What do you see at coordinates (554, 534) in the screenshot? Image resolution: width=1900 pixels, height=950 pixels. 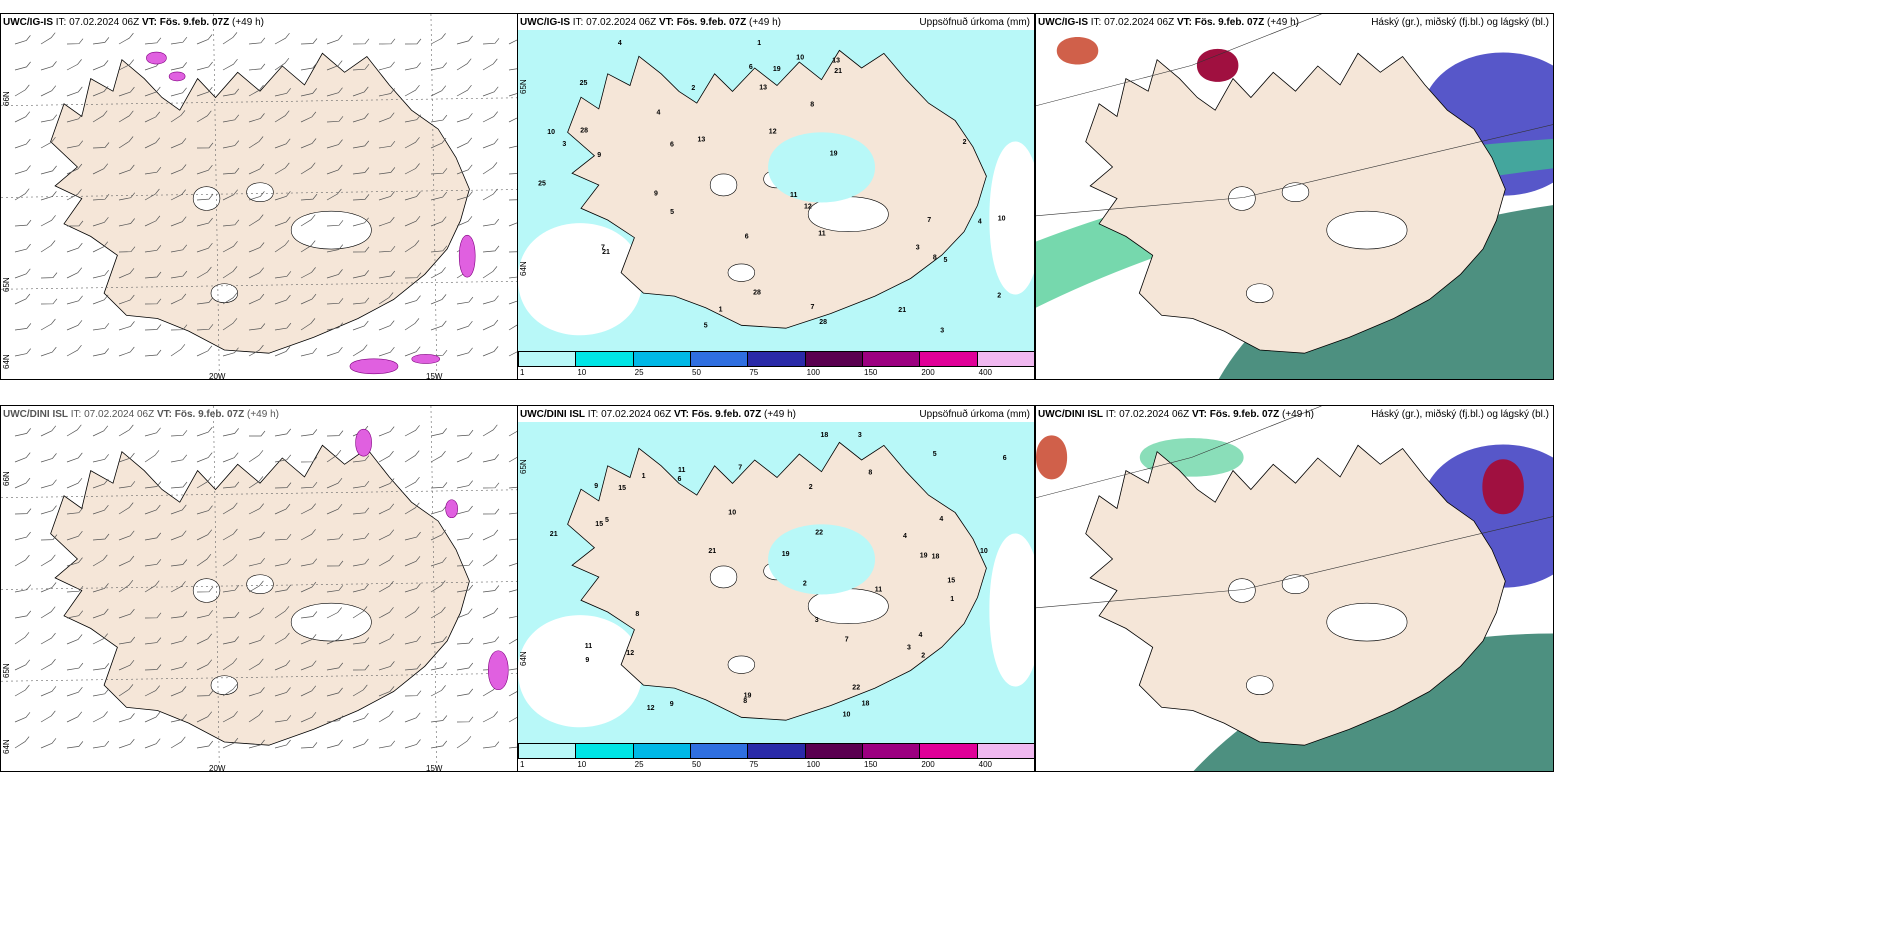 I see `precip-value: 21` at bounding box center [554, 534].